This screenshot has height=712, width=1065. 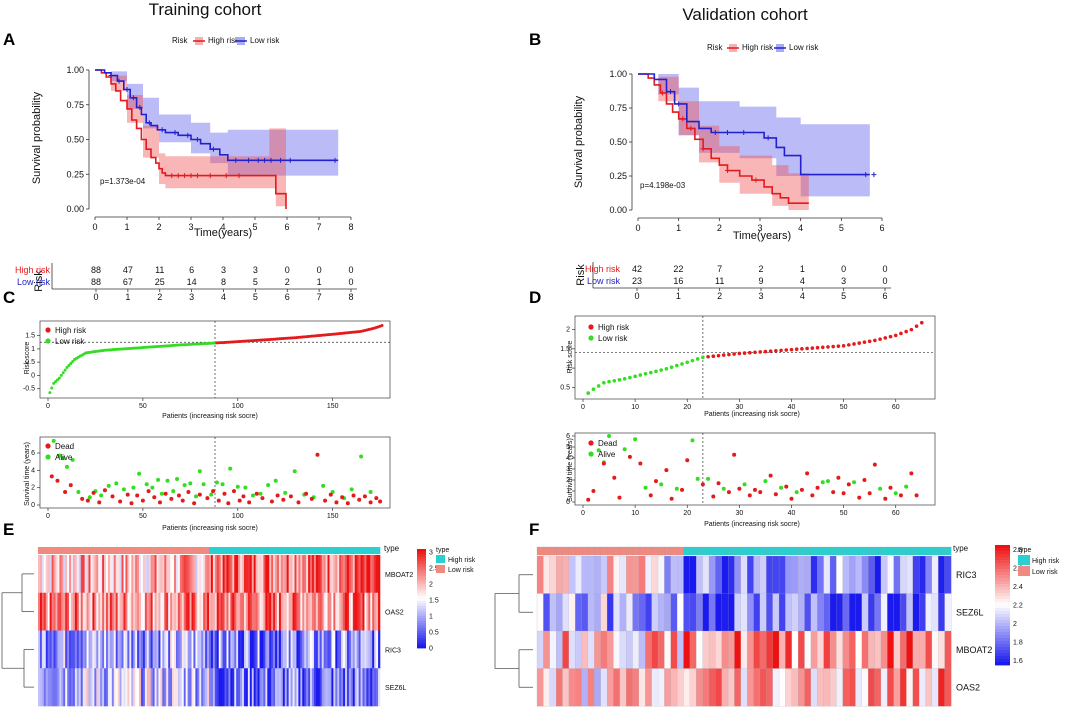 I want to click on hm-type-low-e: Low risk, so click(x=461, y=570).